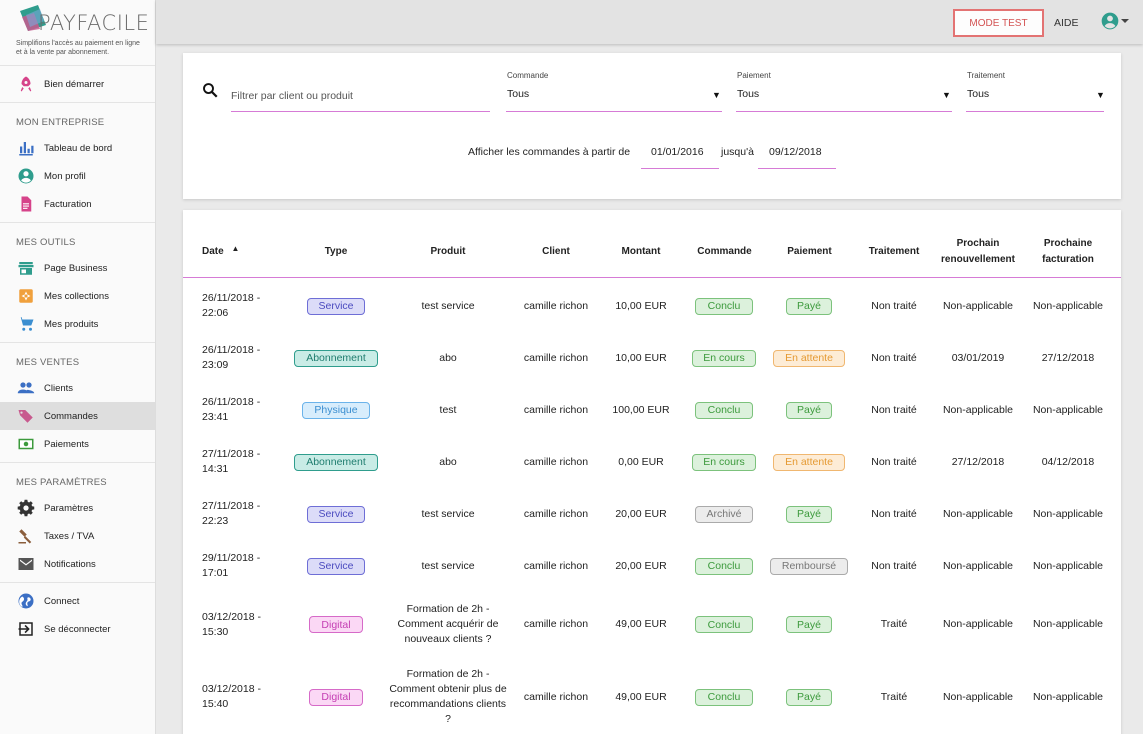 This screenshot has height=734, width=1143. What do you see at coordinates (210, 90) in the screenshot?
I see `search-icon` at bounding box center [210, 90].